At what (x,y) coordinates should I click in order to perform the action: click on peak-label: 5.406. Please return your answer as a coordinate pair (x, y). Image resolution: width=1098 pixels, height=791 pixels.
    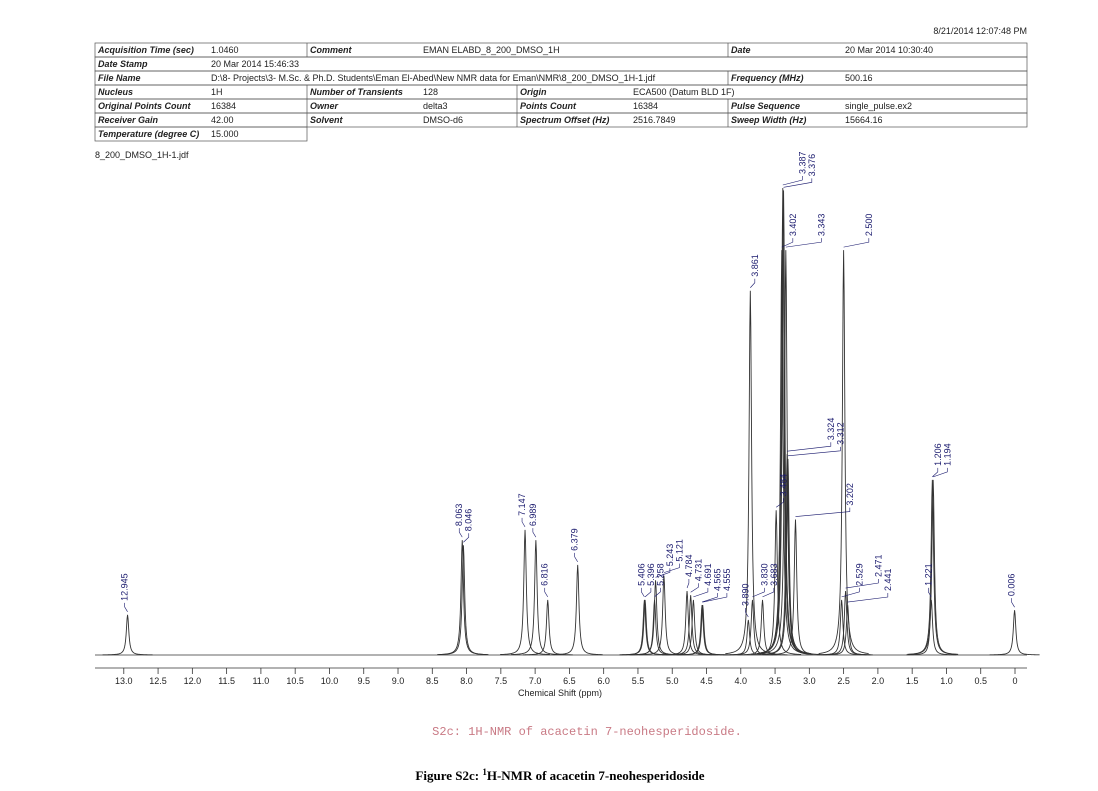
    Looking at the image, I should click on (641, 574).